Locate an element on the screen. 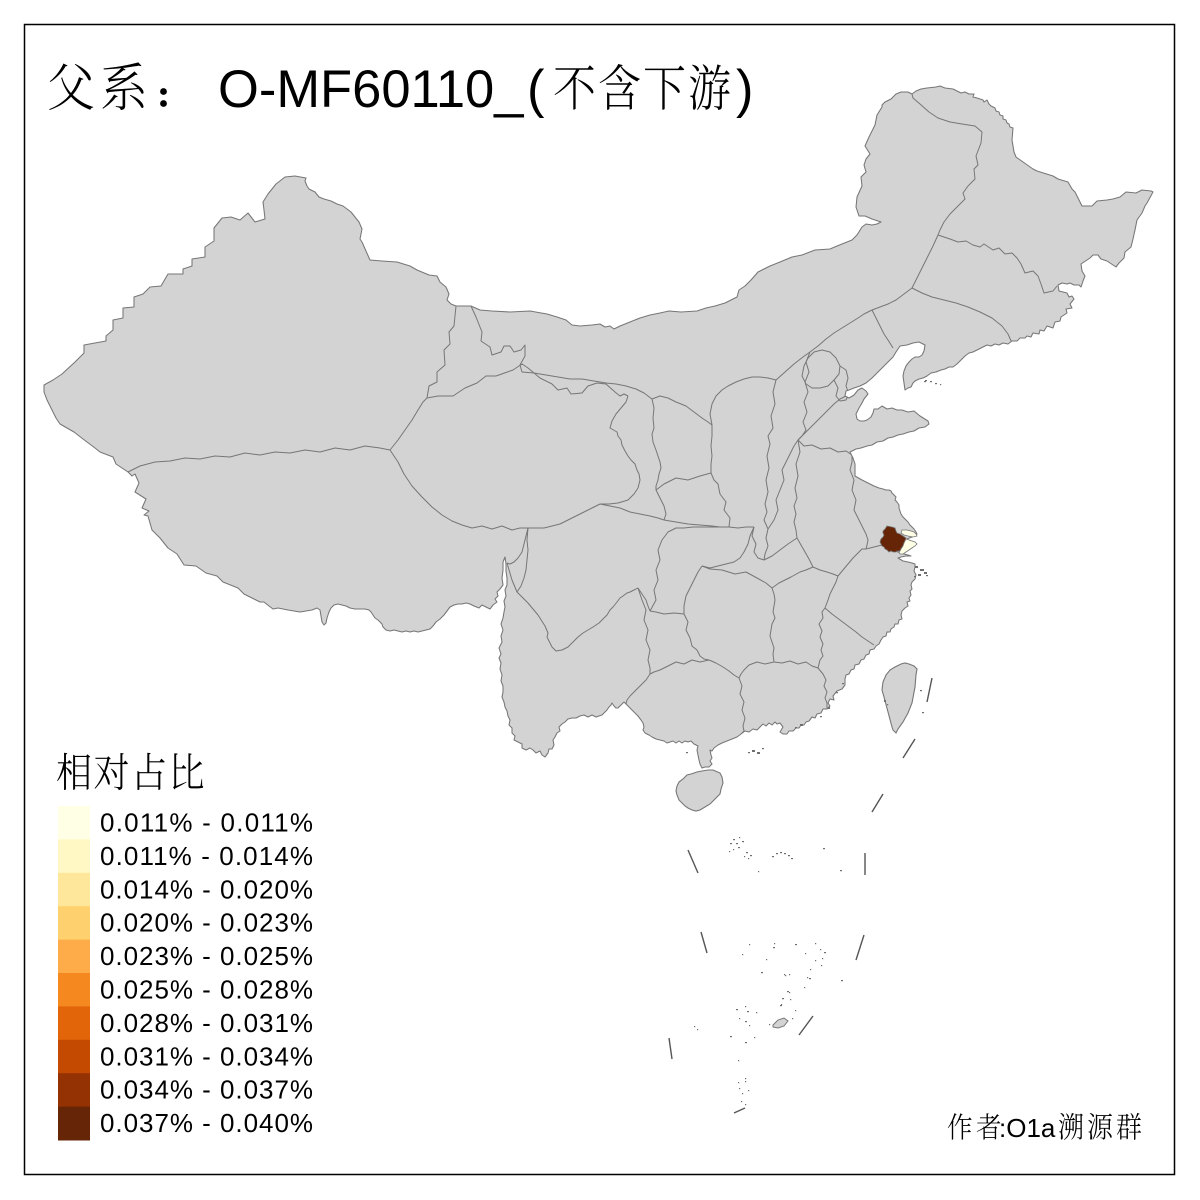  svg-text: 0.011% - 0.014% is located at coordinates (206, 856).